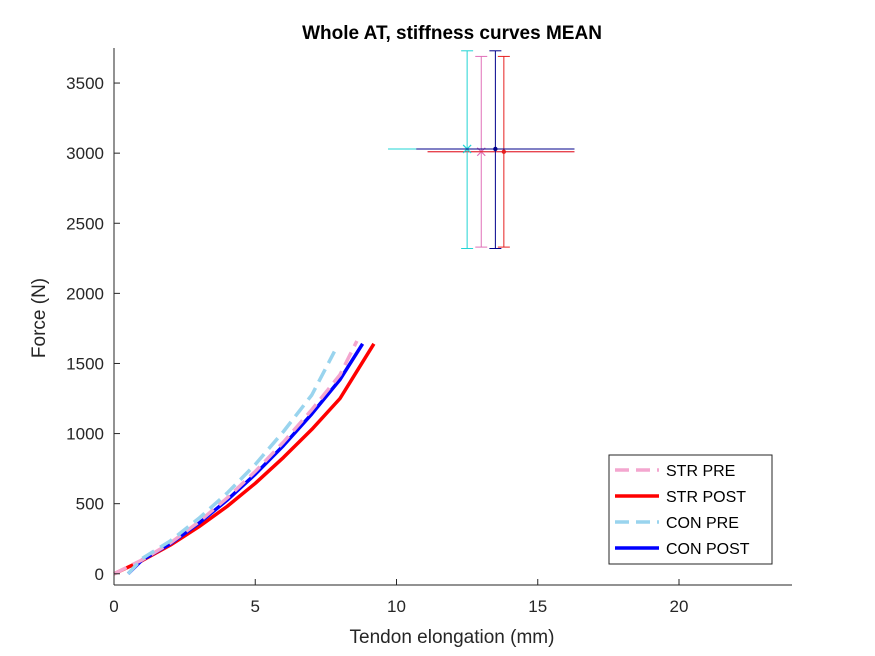  I want to click on x-tick-label: 10, so click(396, 606).